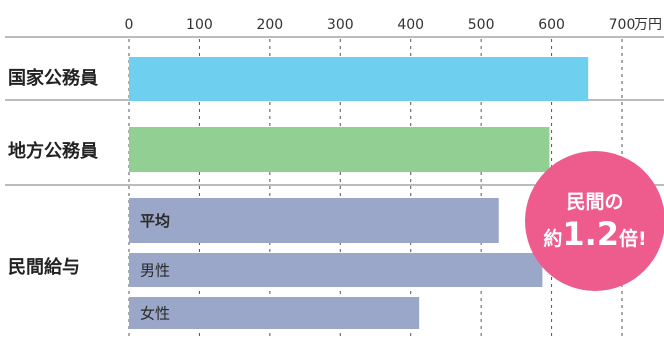  Describe the element at coordinates (44, 267) in the screenshot. I see `group-label-3: 民間給与` at that location.